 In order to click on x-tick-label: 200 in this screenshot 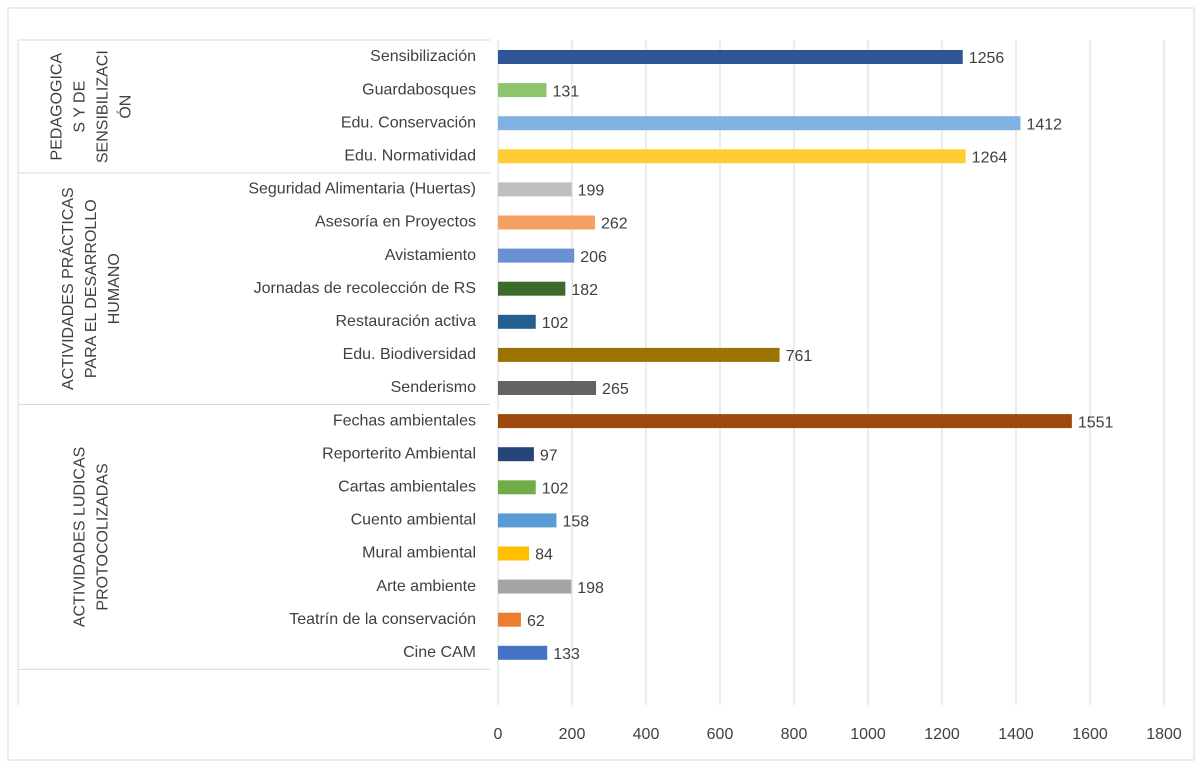, I will do `click(572, 734)`.